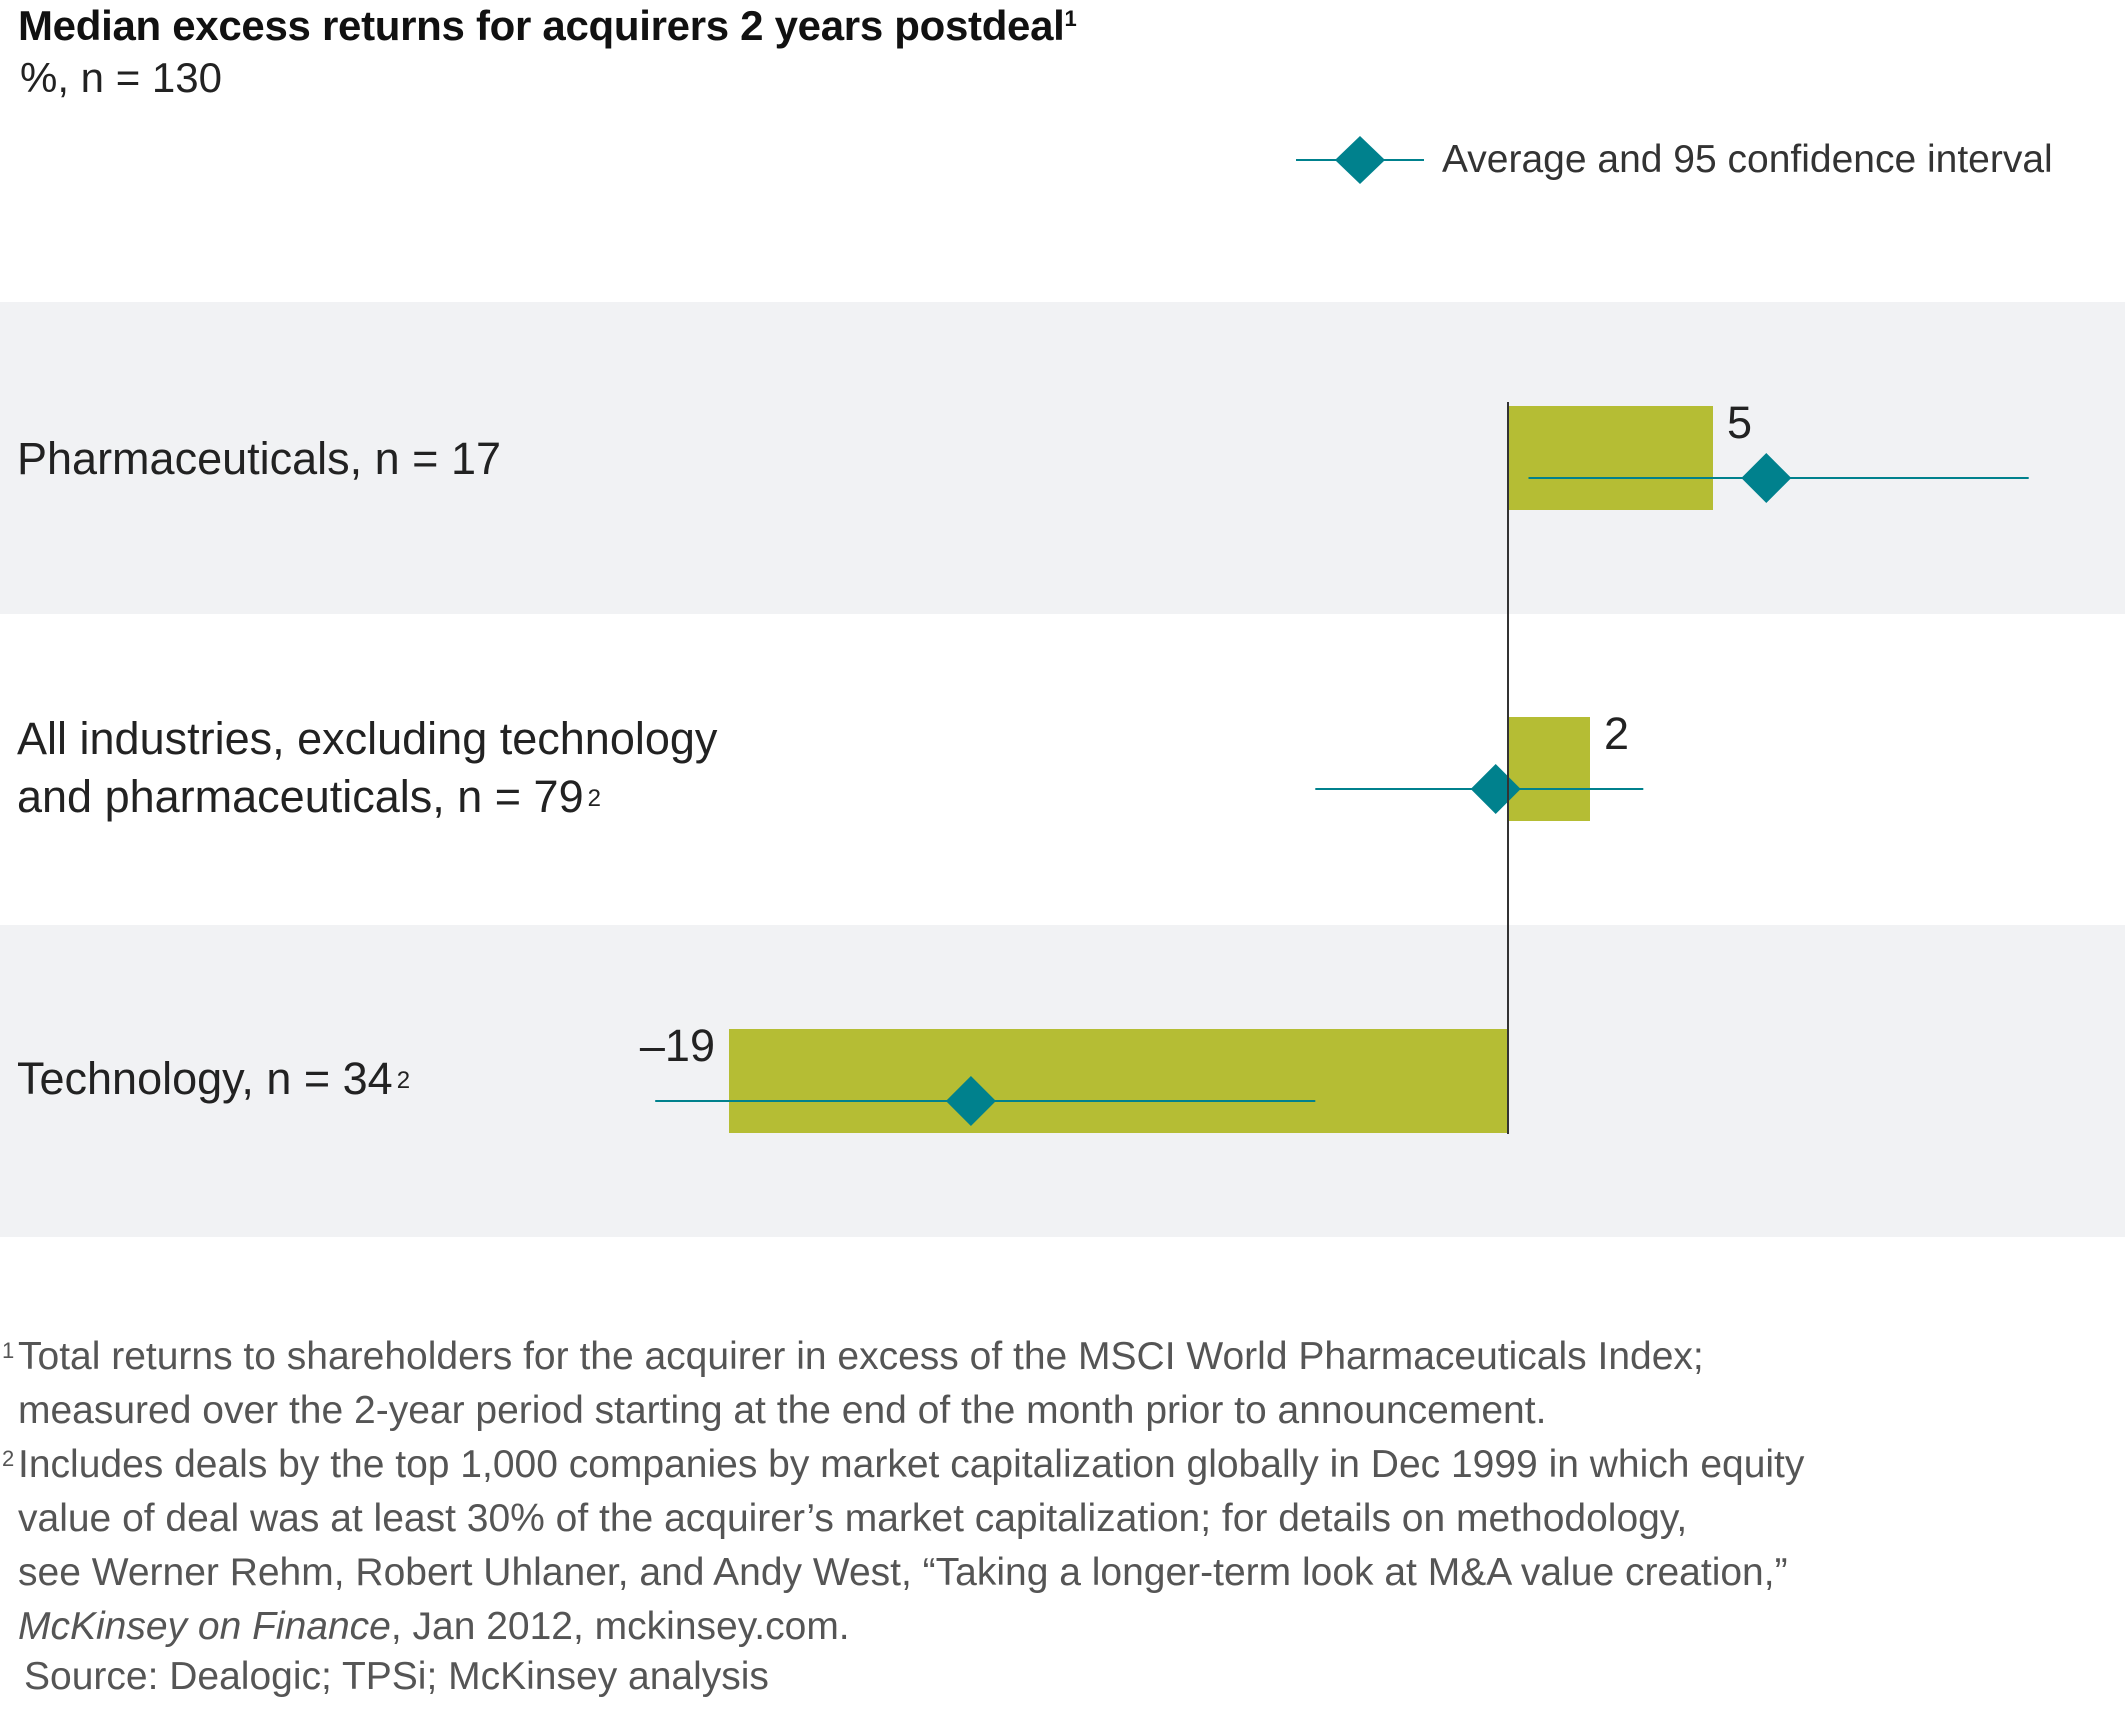  I want to click on legend-diamond-icon, so click(1360, 160).